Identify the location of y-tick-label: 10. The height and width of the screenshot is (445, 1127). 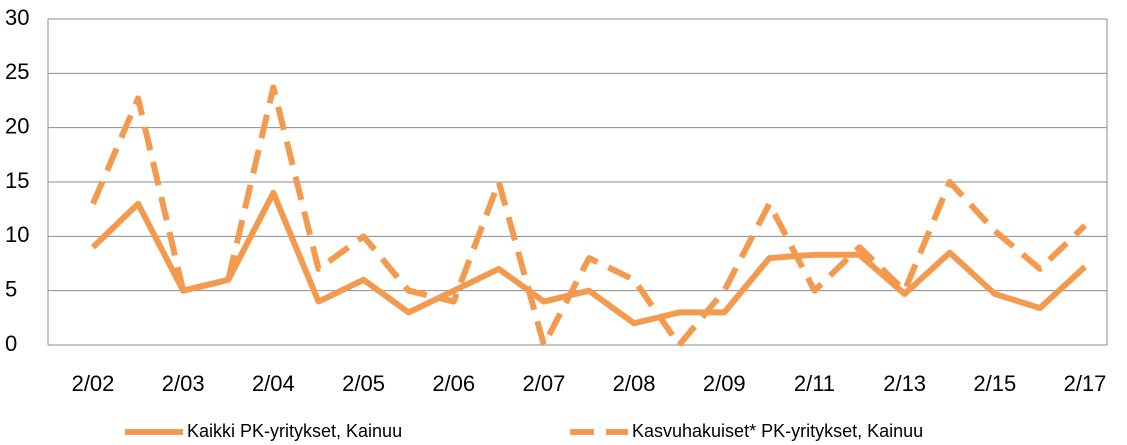
(17, 234).